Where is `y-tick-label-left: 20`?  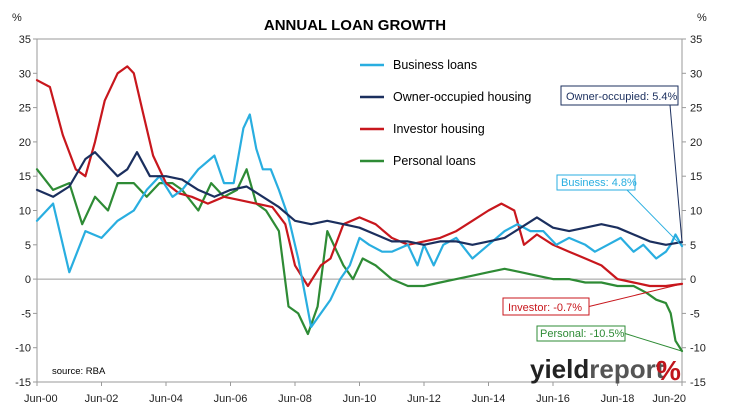 y-tick-label-left: 20 is located at coordinates (25, 143).